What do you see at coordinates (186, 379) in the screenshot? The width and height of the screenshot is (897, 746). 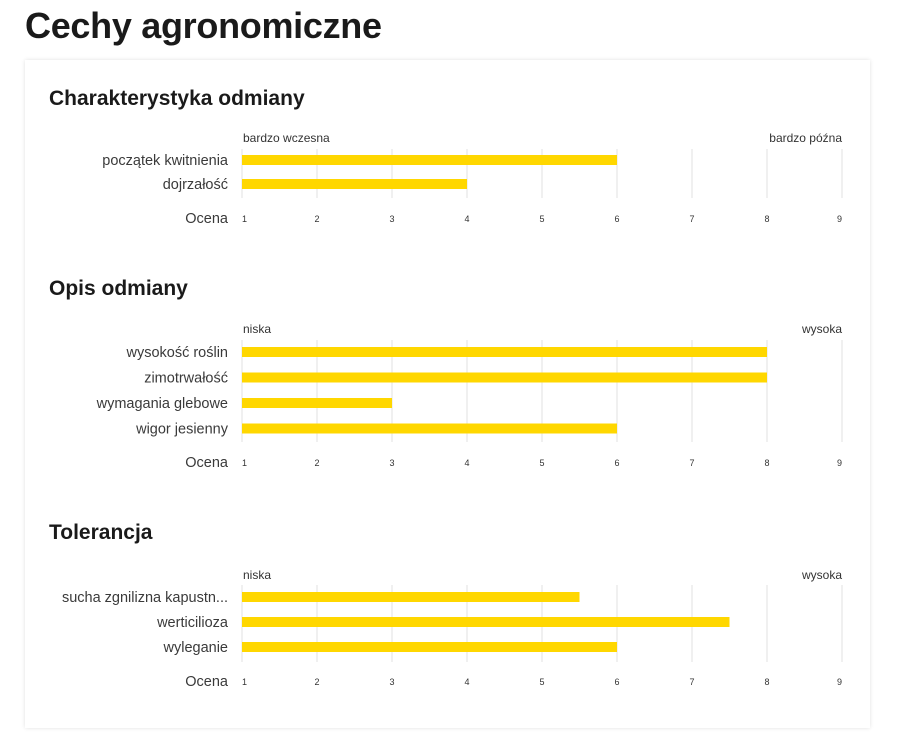 I see `category-label: zimotrwałość` at bounding box center [186, 379].